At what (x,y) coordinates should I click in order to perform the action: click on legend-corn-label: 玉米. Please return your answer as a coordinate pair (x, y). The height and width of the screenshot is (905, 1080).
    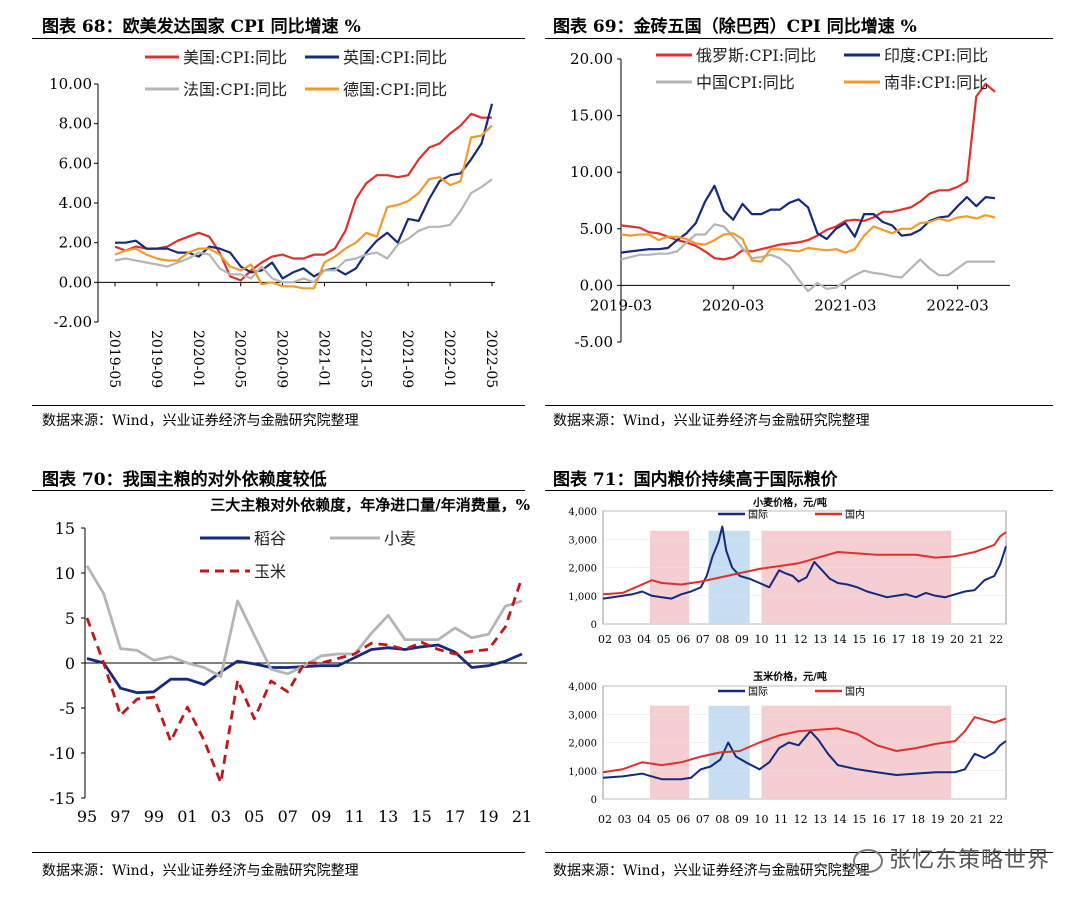
    Looking at the image, I should click on (270, 571).